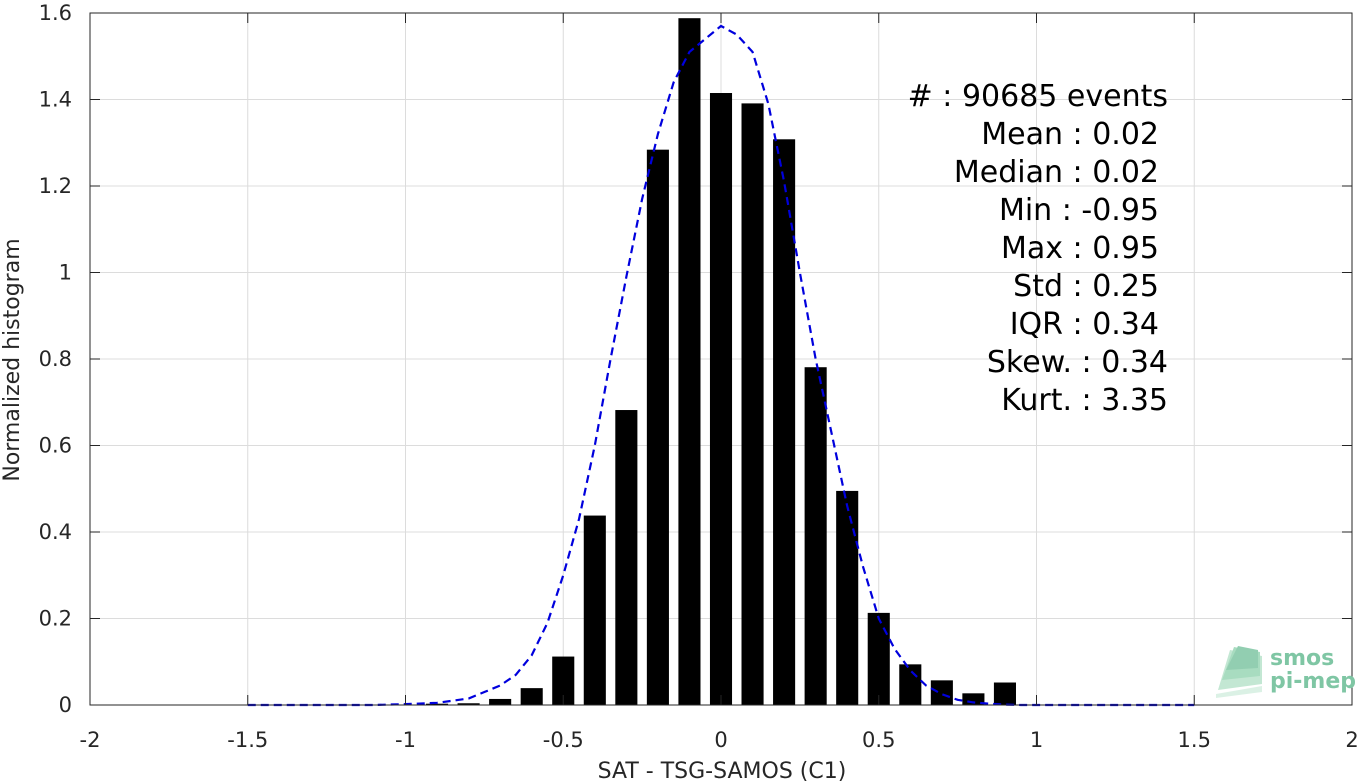 The height and width of the screenshot is (784, 1366). Describe the element at coordinates (55, 532) in the screenshot. I see `y-tick-label: 0.4` at that location.